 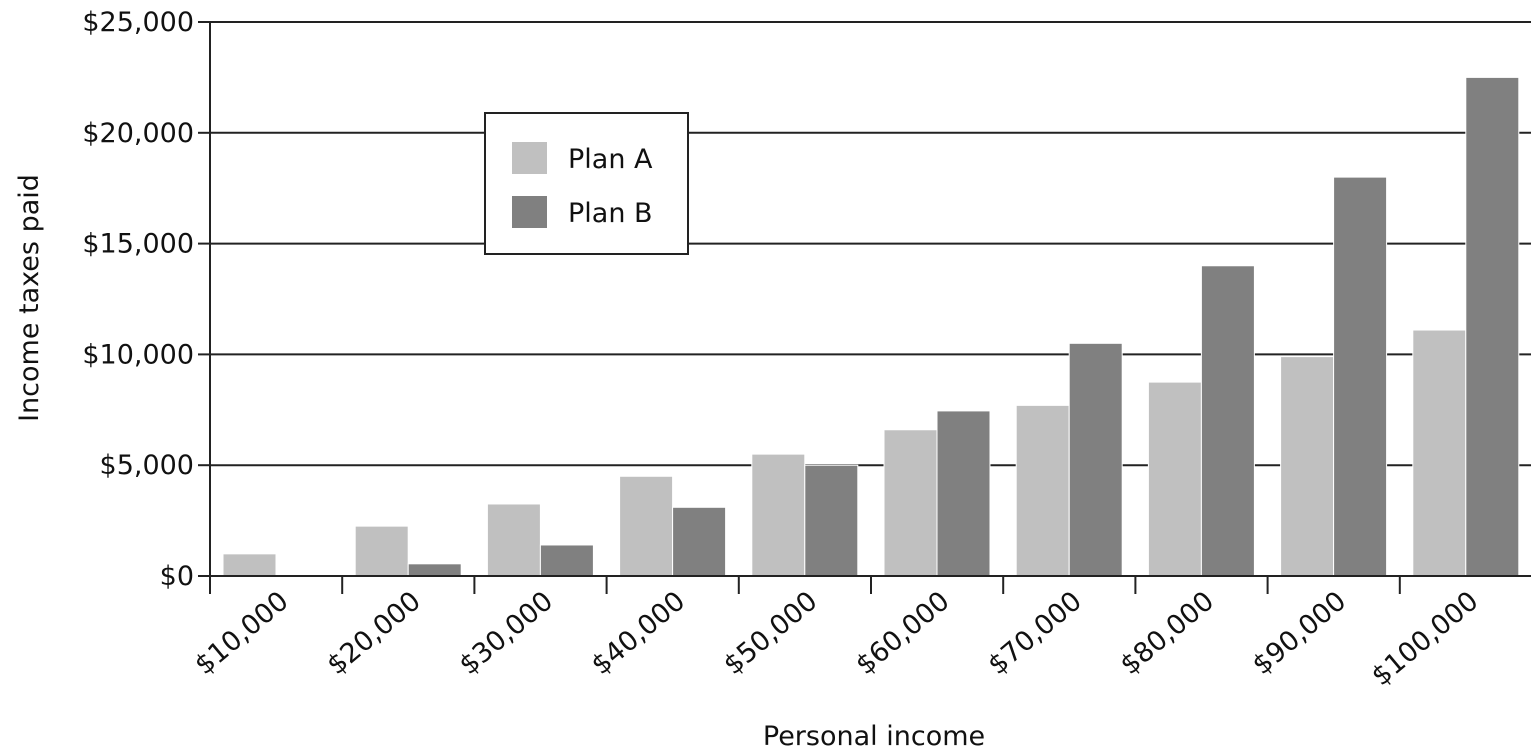 I want to click on x-tick-label: $20,000, so click(x=373, y=634).